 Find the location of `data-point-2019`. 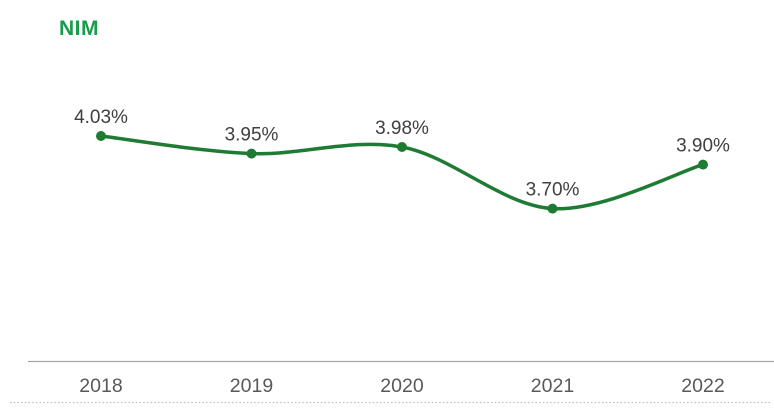

data-point-2019 is located at coordinates (251, 153).